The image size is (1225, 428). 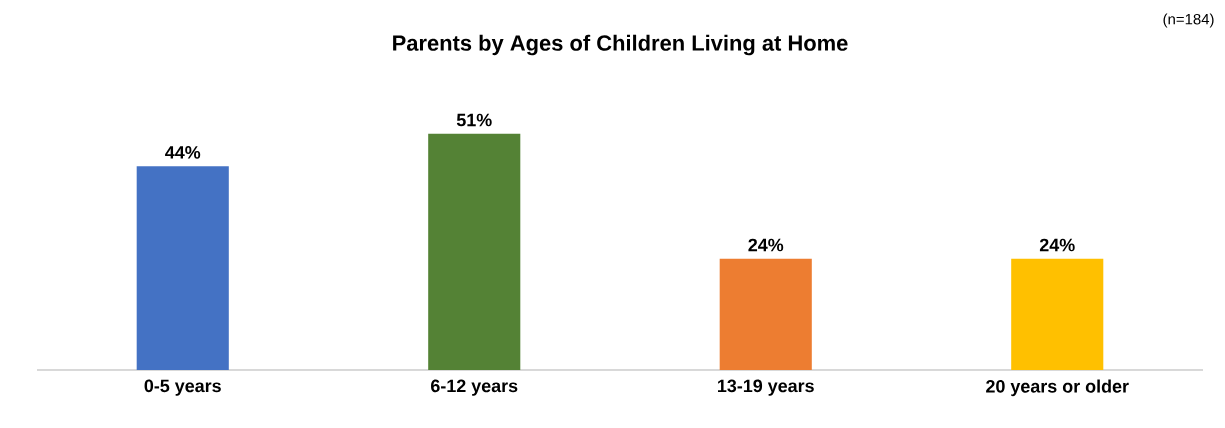 What do you see at coordinates (1188, 20) in the screenshot?
I see `text: (n=184)` at bounding box center [1188, 20].